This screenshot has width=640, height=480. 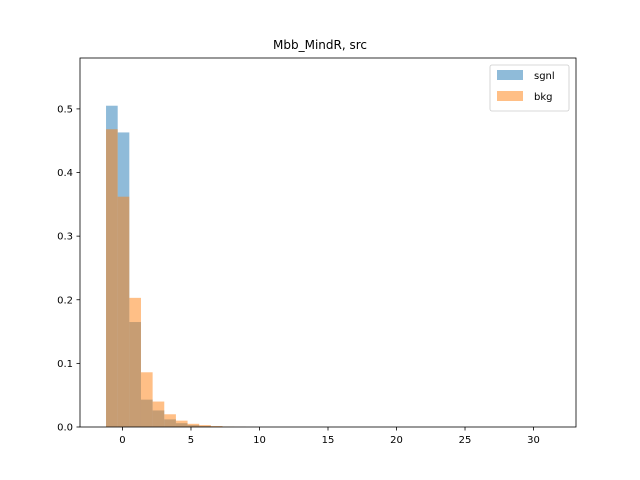 I want to click on x-tick-label: 20, so click(x=396, y=440).